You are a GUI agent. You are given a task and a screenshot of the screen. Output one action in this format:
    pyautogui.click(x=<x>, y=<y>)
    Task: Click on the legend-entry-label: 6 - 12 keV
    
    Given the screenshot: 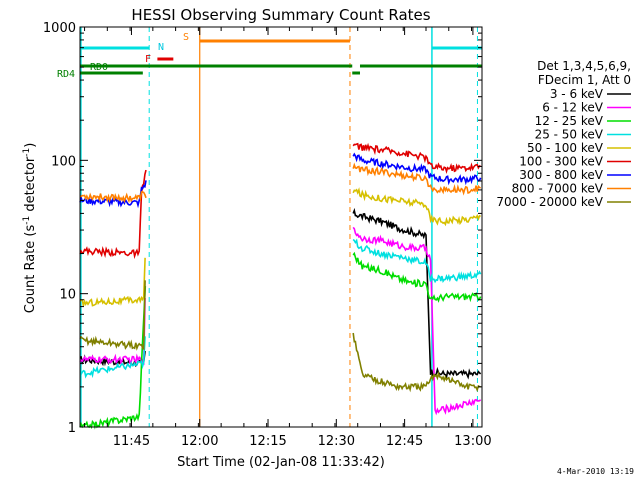 What is the action you would take?
    pyautogui.click(x=573, y=108)
    